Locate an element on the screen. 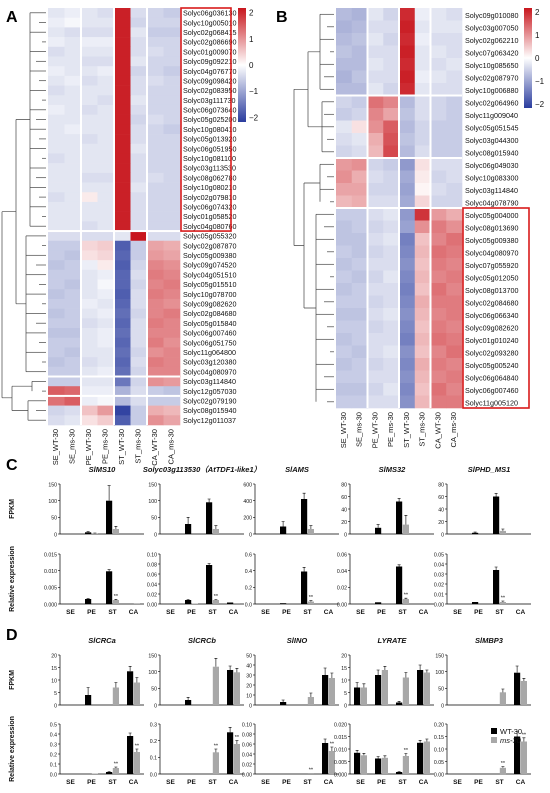 This screenshot has height=793, width=550. heatmap-row-label: Solyc03g113530 is located at coordinates (209, 168).